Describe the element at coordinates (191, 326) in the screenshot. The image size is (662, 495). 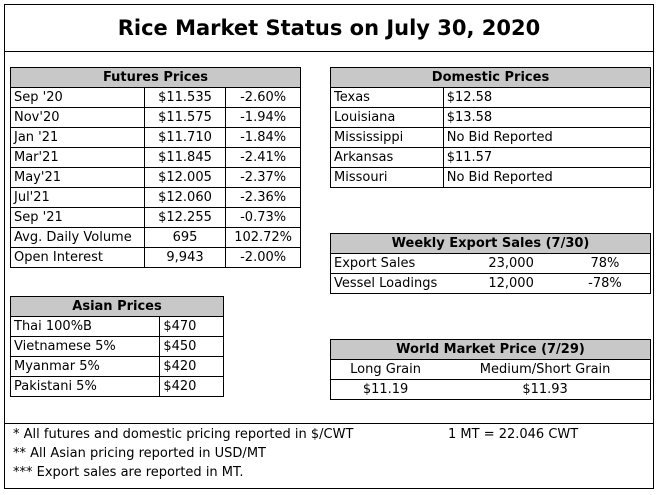
I see `asian-price: $470` at that location.